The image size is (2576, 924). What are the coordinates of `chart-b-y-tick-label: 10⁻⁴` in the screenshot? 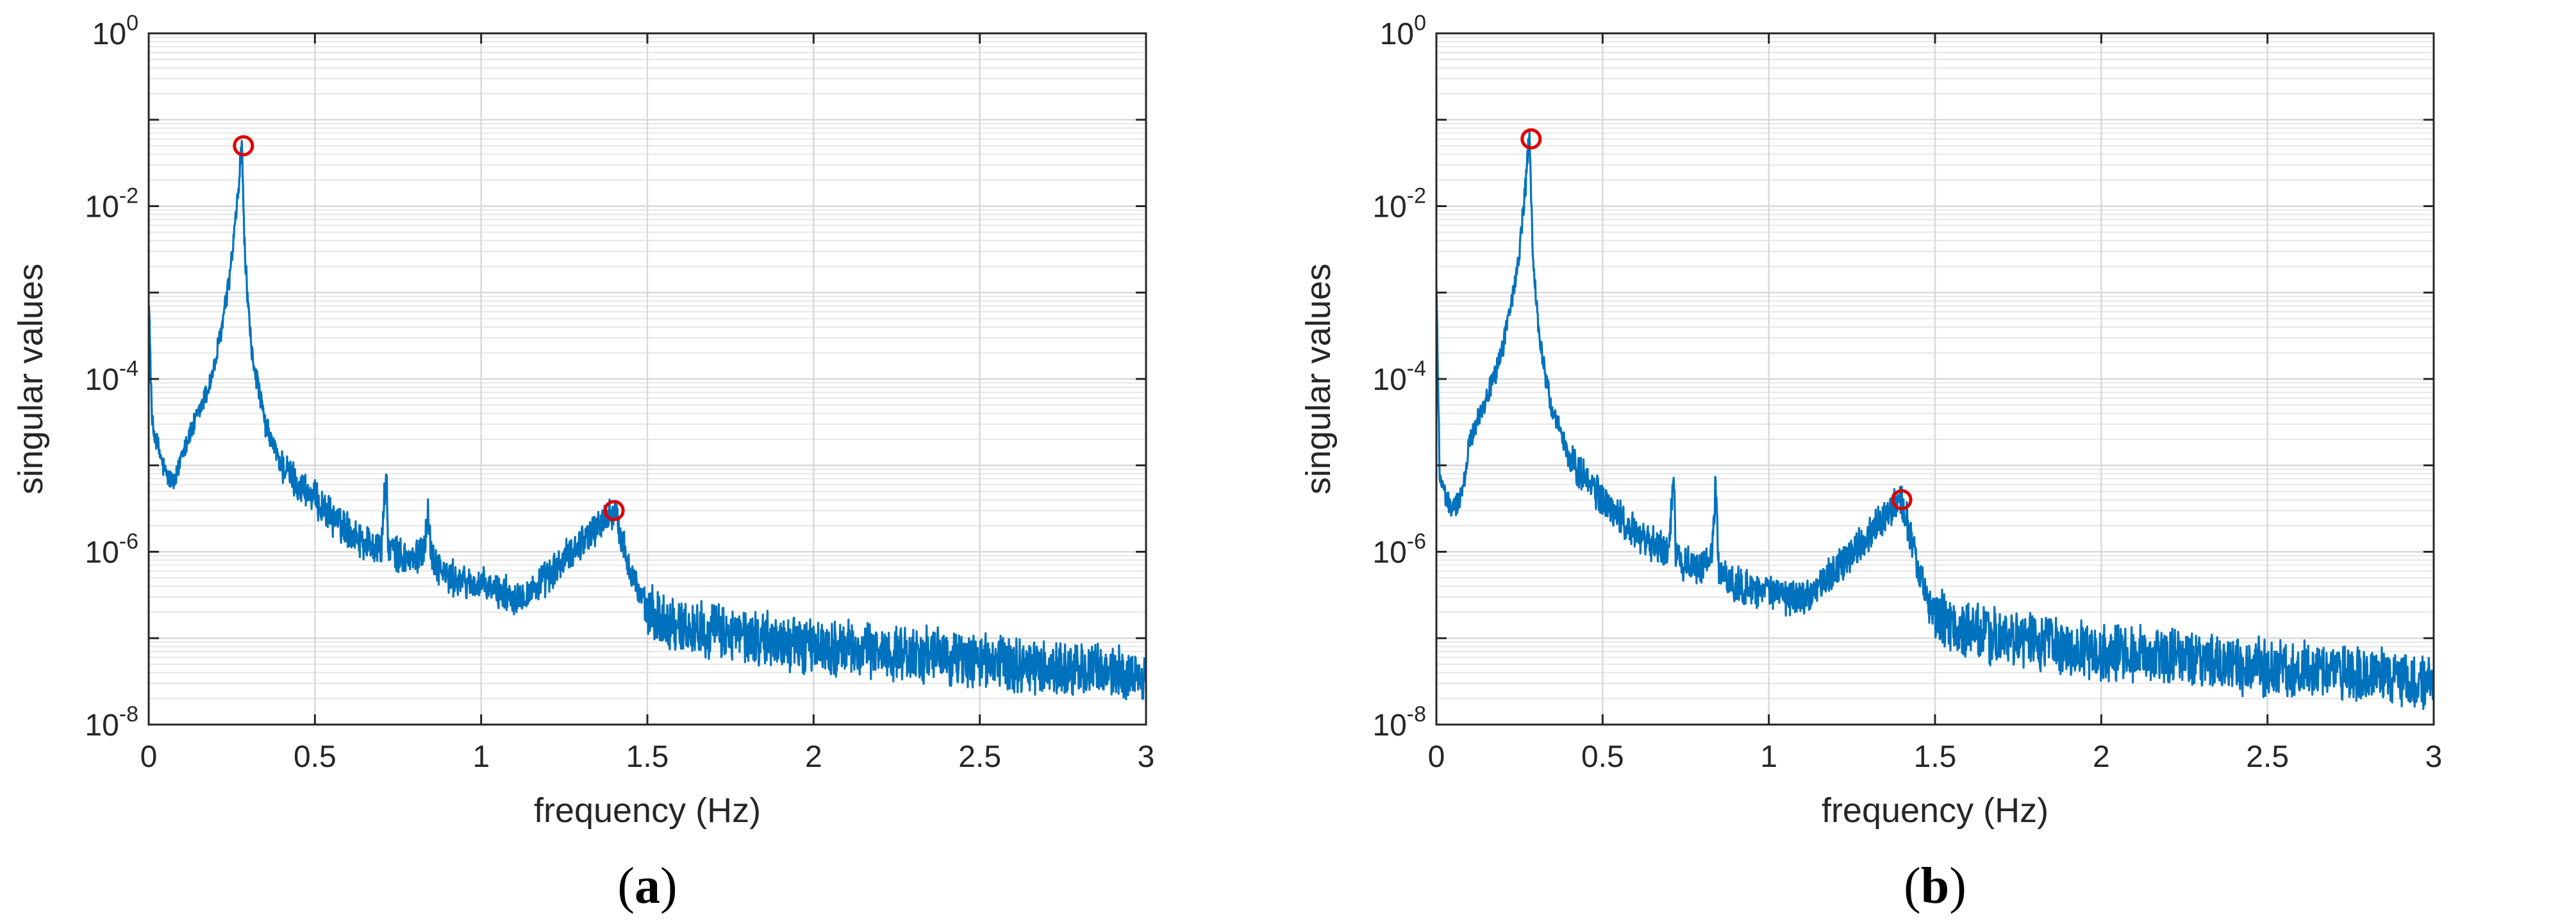 It's located at (1399, 377).